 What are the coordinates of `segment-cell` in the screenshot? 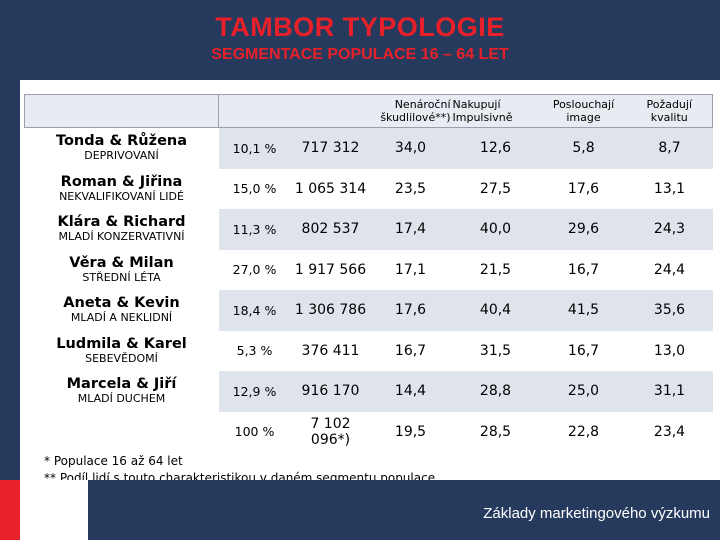 It's located at (121, 431).